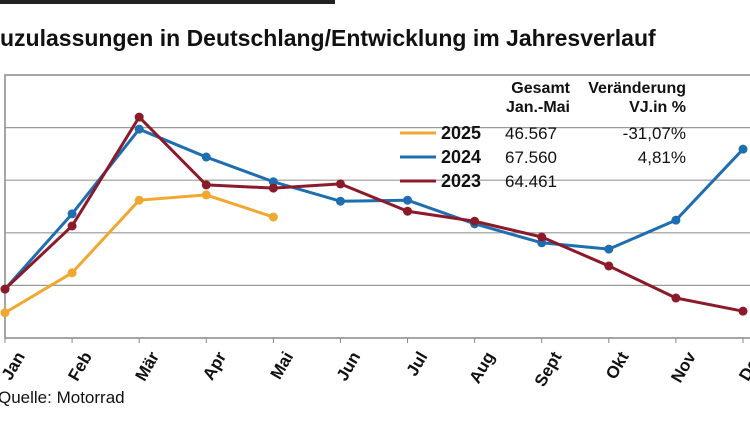 The height and width of the screenshot is (421, 750). What do you see at coordinates (14, 366) in the screenshot?
I see `x-tick-label: Jan` at bounding box center [14, 366].